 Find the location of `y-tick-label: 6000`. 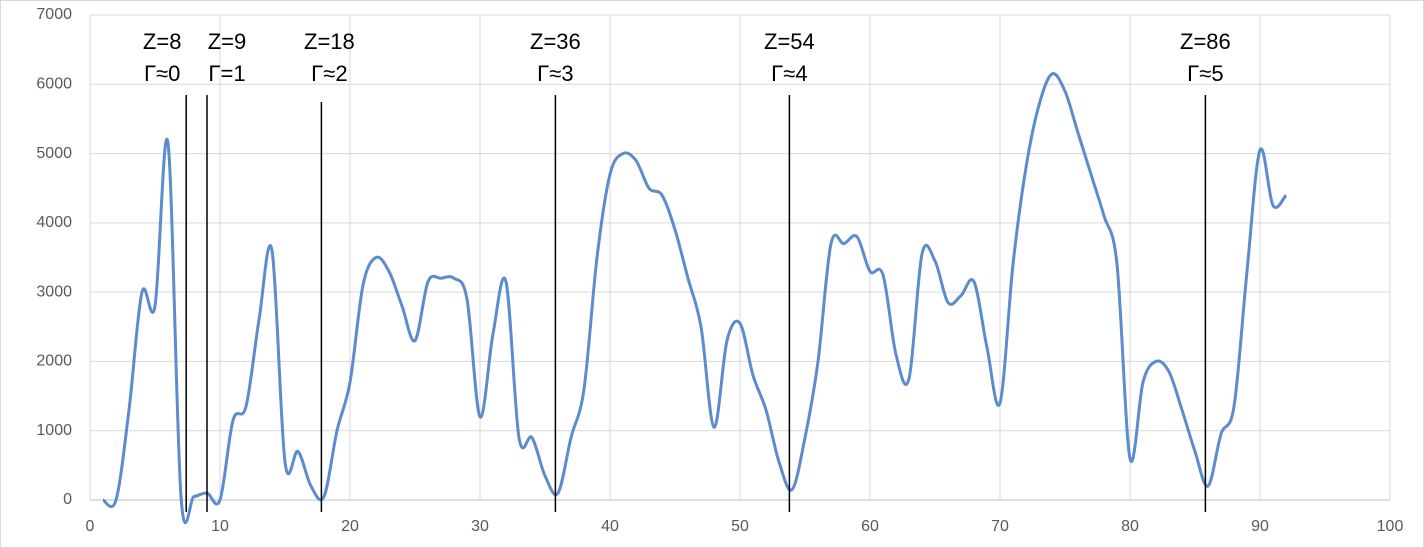

y-tick-label: 6000 is located at coordinates (54, 84).